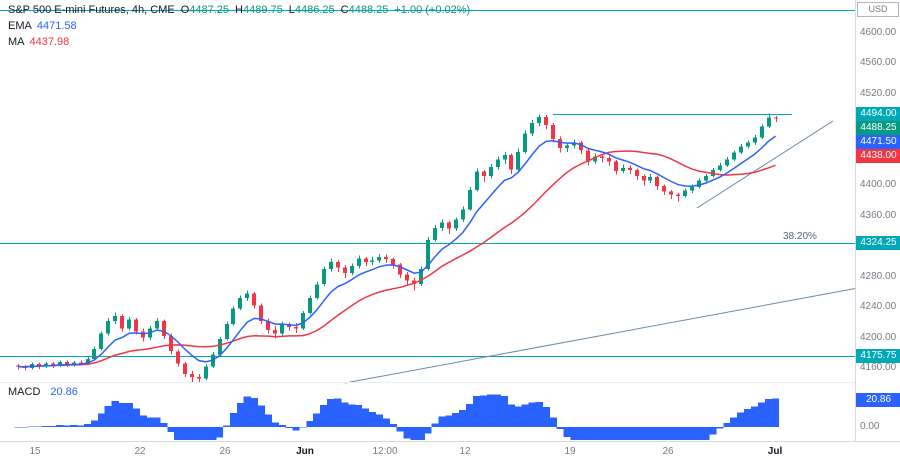  Describe the element at coordinates (209, 10) in the screenshot. I see `open-value: 4487.25` at that location.